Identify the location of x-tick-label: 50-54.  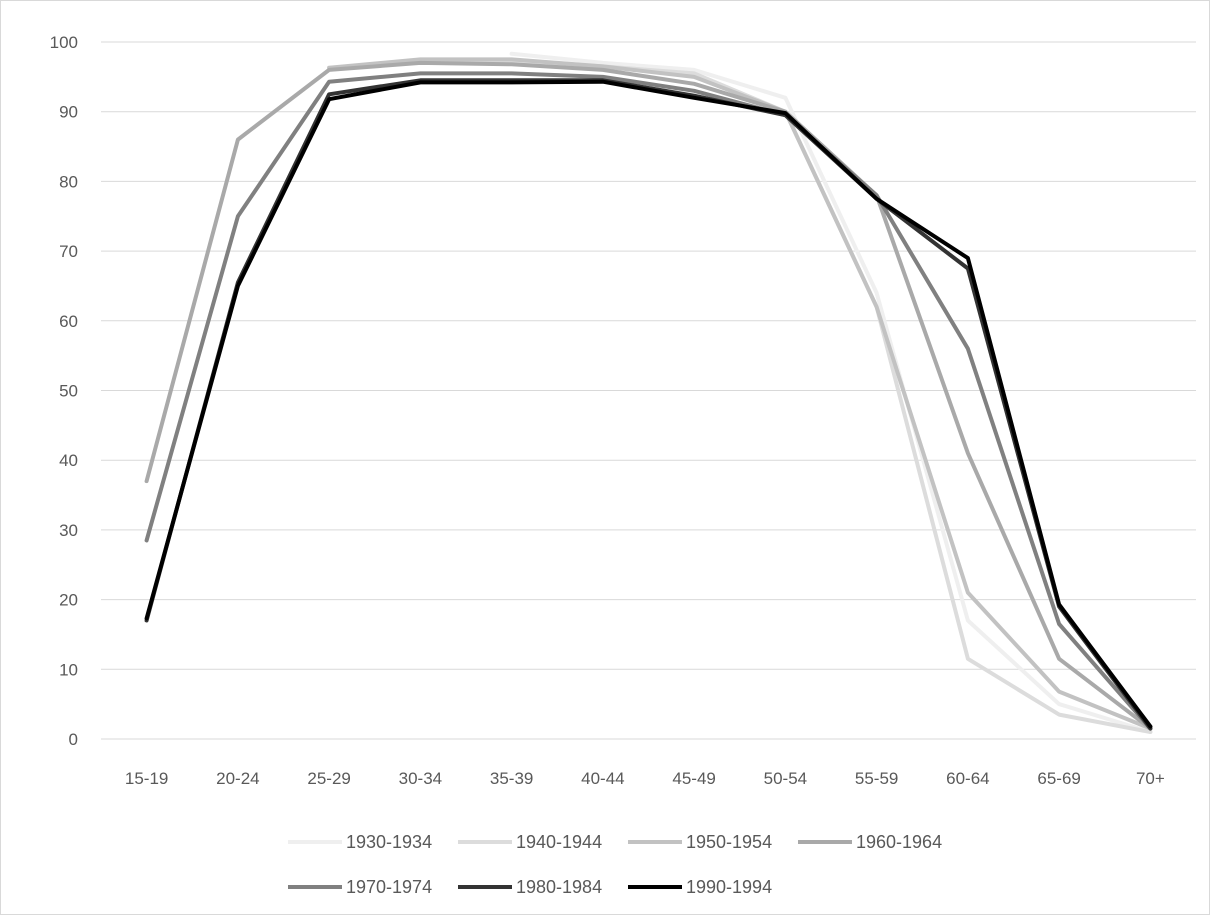
(785, 778).